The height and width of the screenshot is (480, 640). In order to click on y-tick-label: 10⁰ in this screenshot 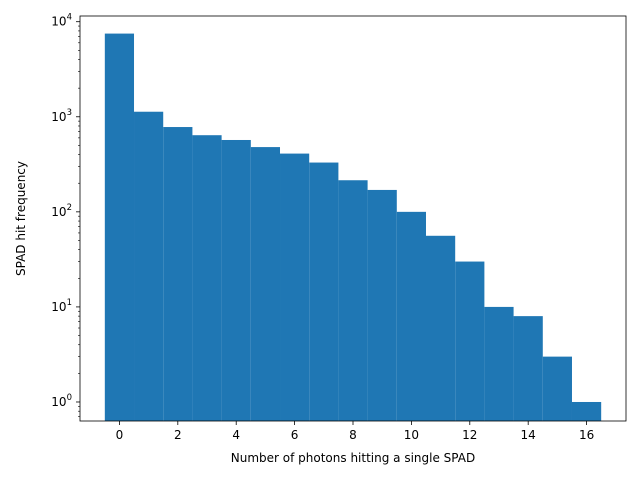, I will do `click(61, 401)`.